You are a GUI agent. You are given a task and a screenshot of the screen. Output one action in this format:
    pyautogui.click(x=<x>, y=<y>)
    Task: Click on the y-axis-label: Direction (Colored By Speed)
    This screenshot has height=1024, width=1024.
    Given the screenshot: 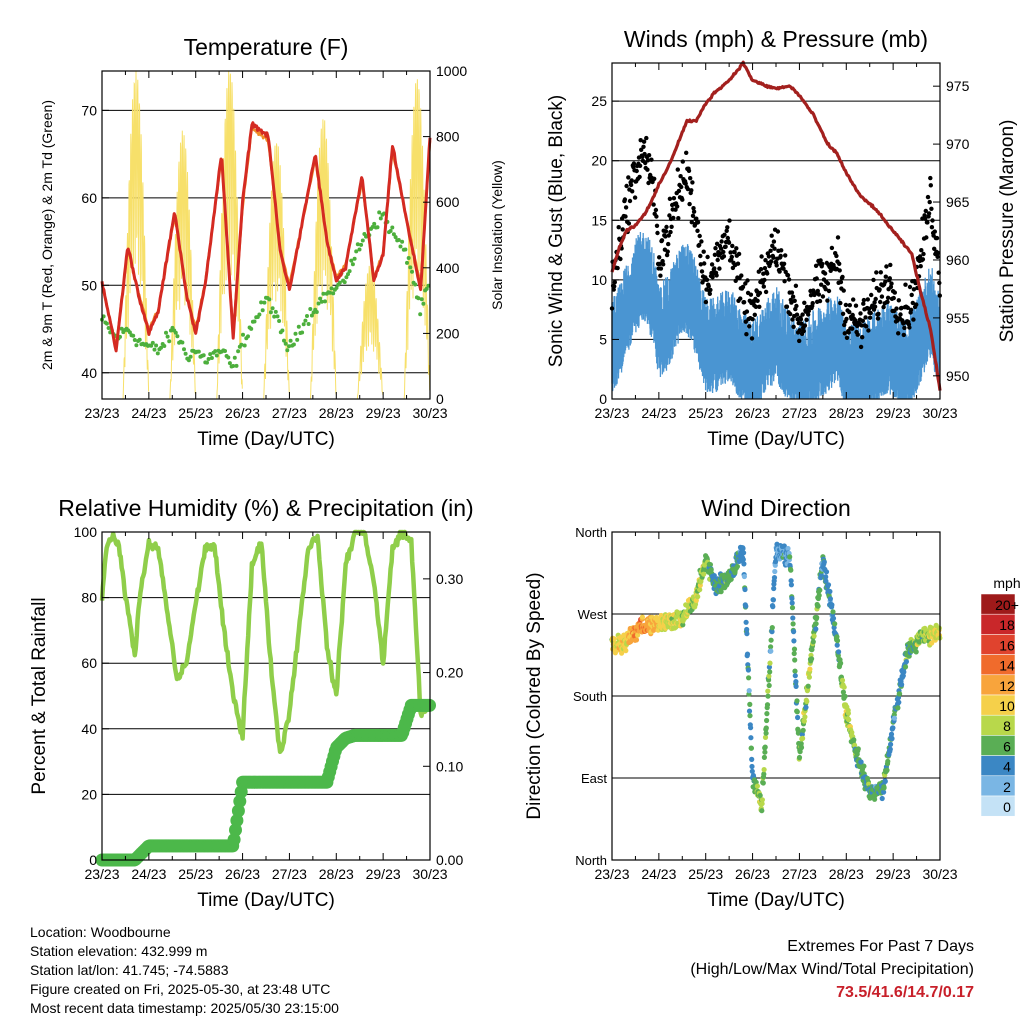 What is the action you would take?
    pyautogui.click(x=534, y=695)
    